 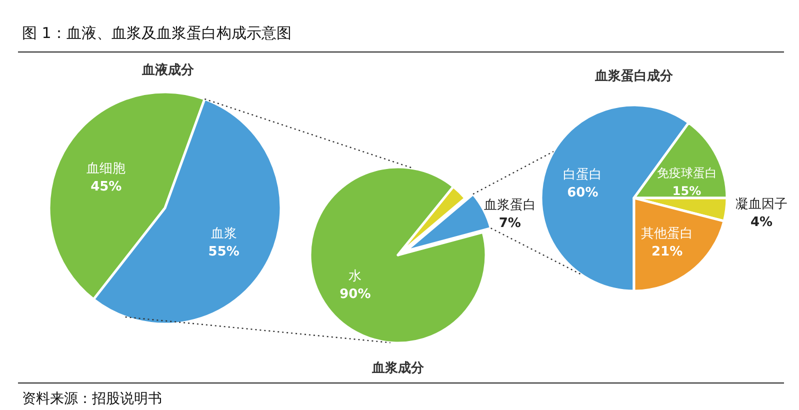 What do you see at coordinates (92, 399) in the screenshot?
I see `text: 资料来源：招股说明书` at bounding box center [92, 399].